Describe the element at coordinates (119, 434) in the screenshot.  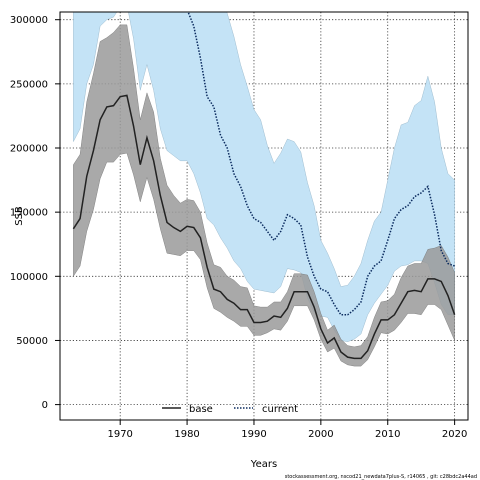
I see `x-tick-label: 1970` at that location.